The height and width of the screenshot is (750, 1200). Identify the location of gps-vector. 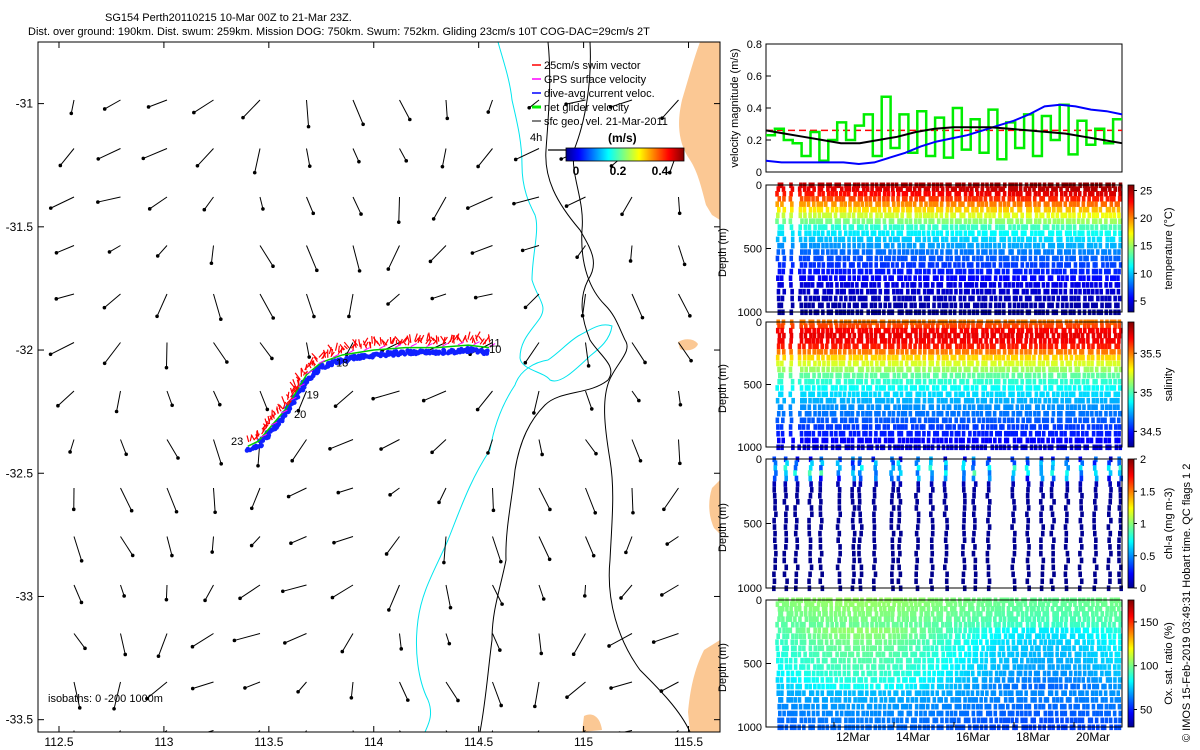
(284, 411).